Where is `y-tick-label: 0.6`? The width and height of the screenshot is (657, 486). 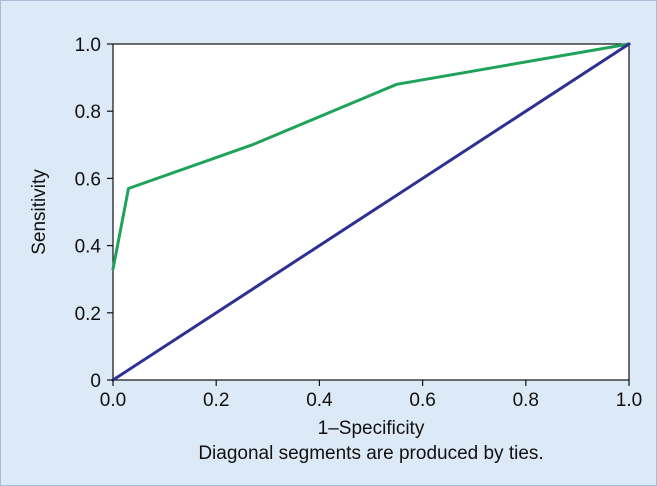 y-tick-label: 0.6 is located at coordinates (88, 179).